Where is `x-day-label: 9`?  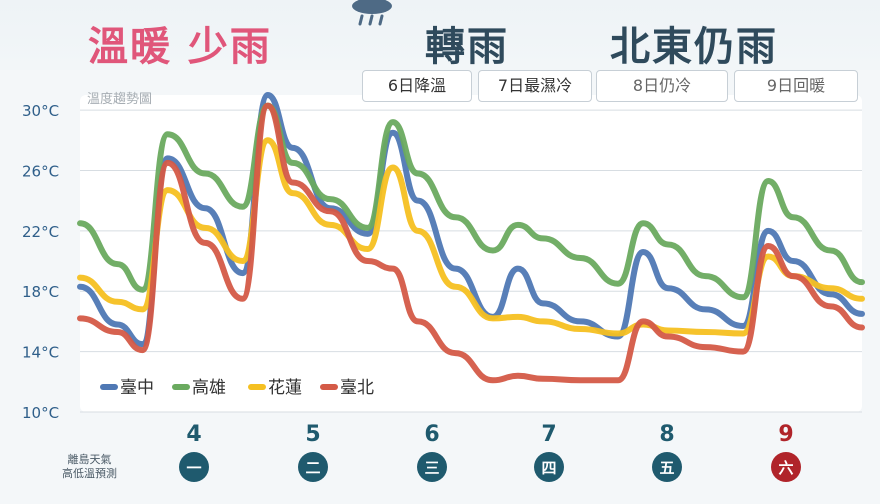
x-day-label: 9 is located at coordinates (785, 434).